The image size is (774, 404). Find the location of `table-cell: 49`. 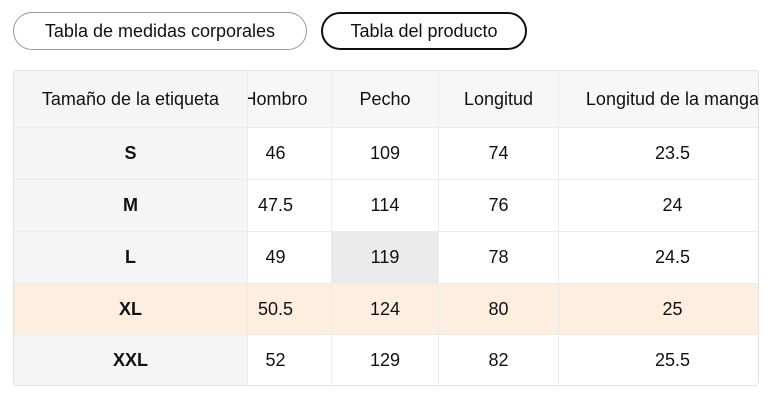

table-cell: 49 is located at coordinates (276, 258).